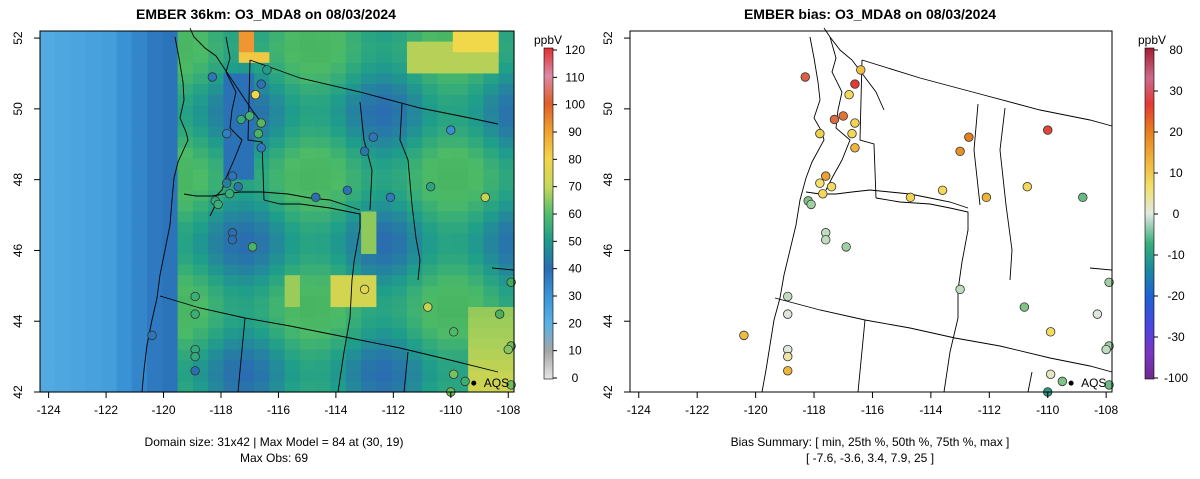 This screenshot has width=1200, height=479. Describe the element at coordinates (575, 187) in the screenshot. I see `colorbar-tick-label: 70` at that location.